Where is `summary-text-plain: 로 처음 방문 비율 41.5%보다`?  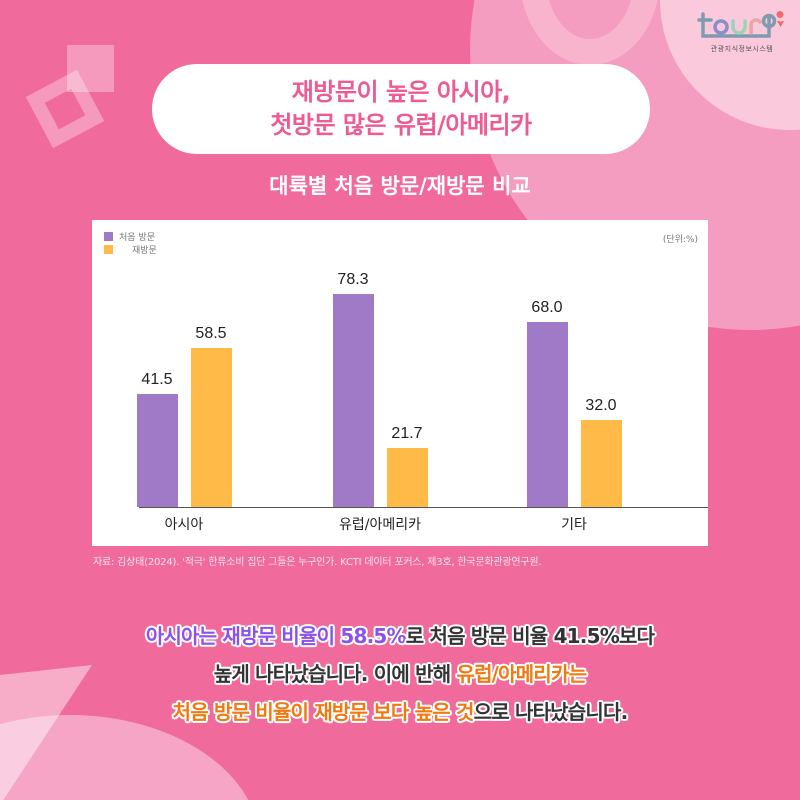
summary-text-plain: 로 처음 방문 비율 41.5%보다 is located at coordinates (530, 636).